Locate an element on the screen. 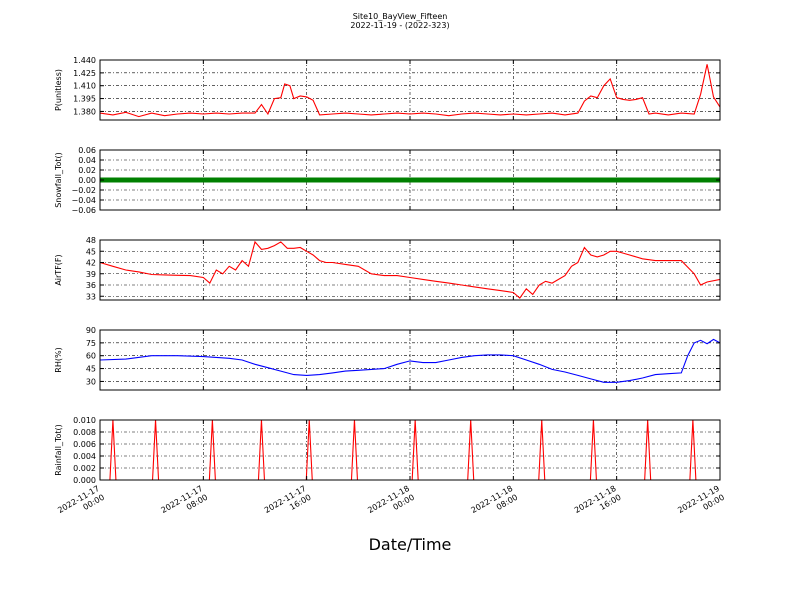 The height and width of the screenshot is (600, 800). y-tick-label: 1.410 is located at coordinates (84, 86).